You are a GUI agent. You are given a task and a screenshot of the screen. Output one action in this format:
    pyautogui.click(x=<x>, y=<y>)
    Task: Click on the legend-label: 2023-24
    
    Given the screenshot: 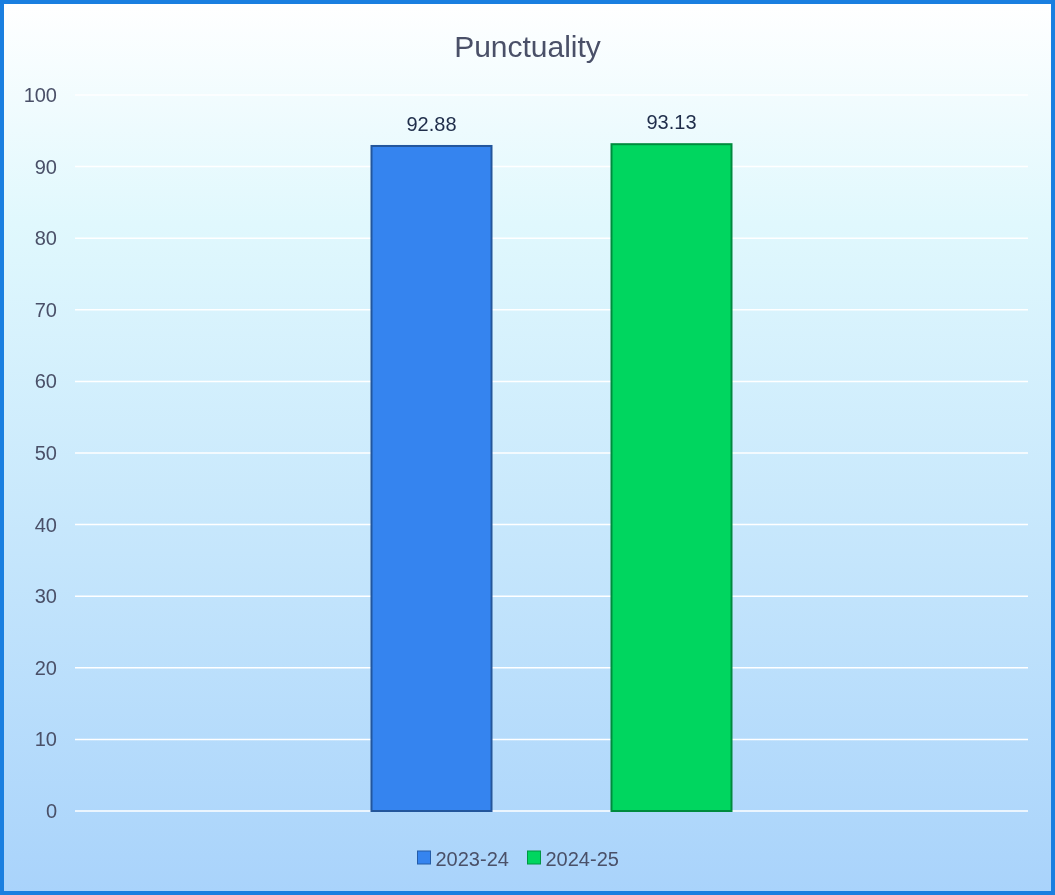 What is the action you would take?
    pyautogui.click(x=472, y=859)
    